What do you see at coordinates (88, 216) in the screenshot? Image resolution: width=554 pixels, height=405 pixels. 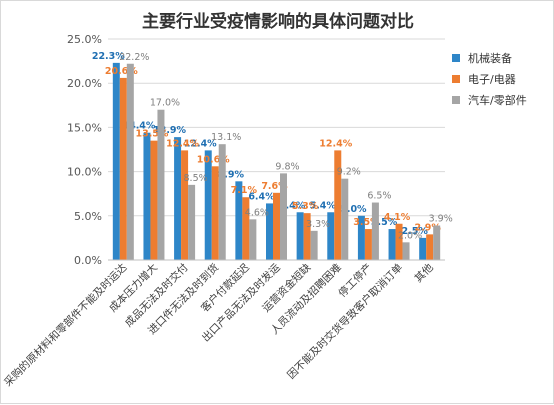 I see `y-tick-label: 5.0%` at bounding box center [88, 216].